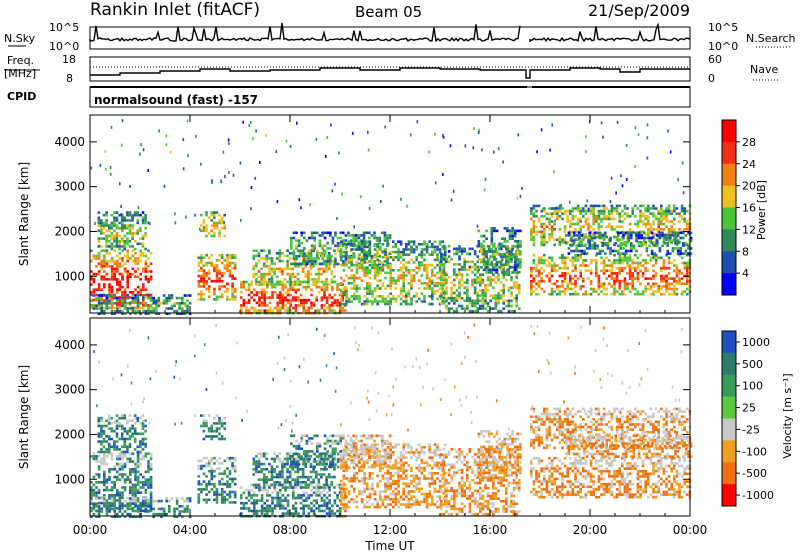  I want to click on freq-strip: Freq. [MHz] 18 8 60 0 Nave, so click(391, 69).